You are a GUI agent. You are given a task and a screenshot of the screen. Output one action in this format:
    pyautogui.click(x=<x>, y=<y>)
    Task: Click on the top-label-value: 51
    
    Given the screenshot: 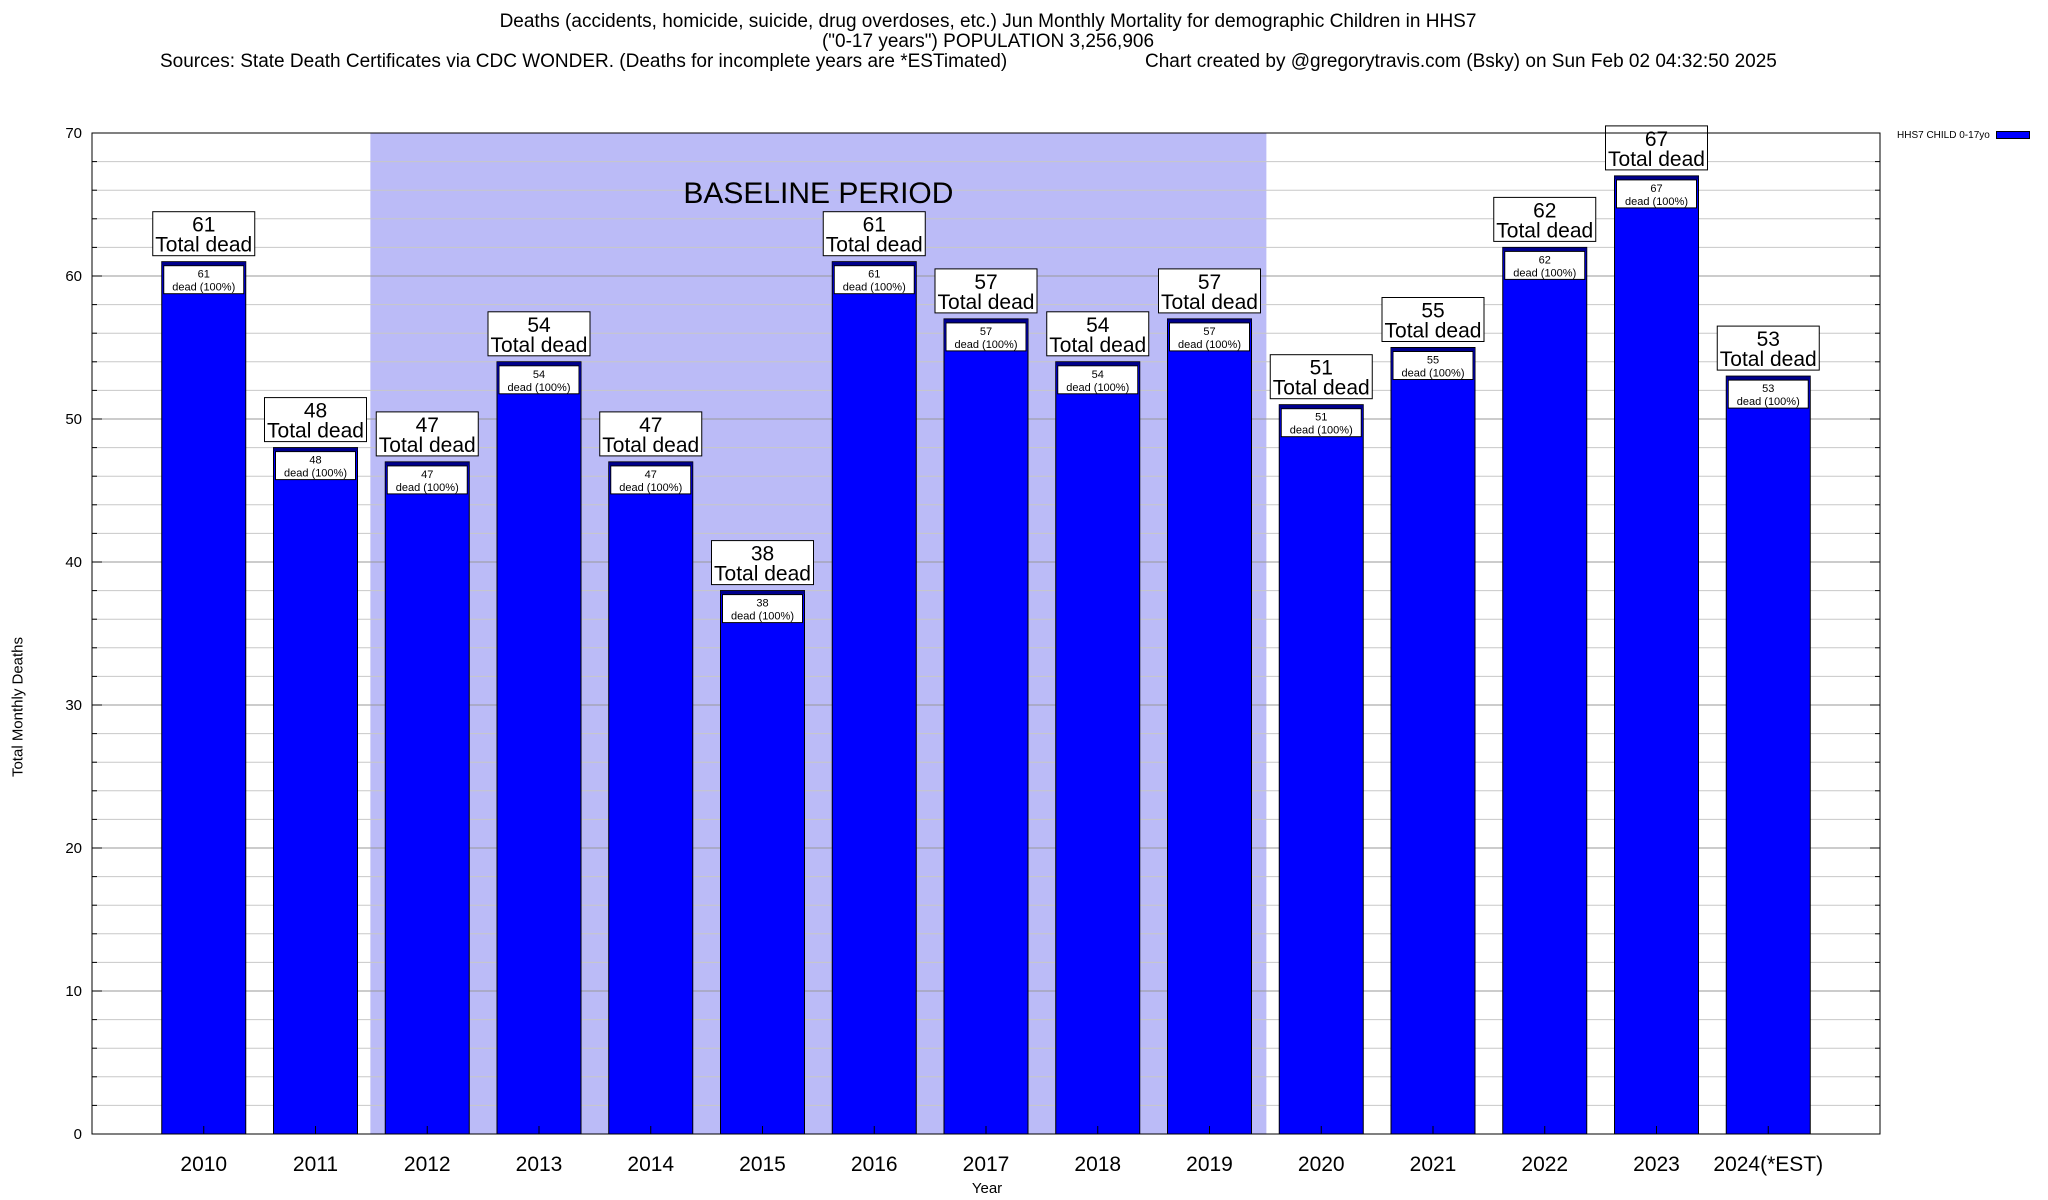 What is the action you would take?
    pyautogui.click(x=1321, y=368)
    